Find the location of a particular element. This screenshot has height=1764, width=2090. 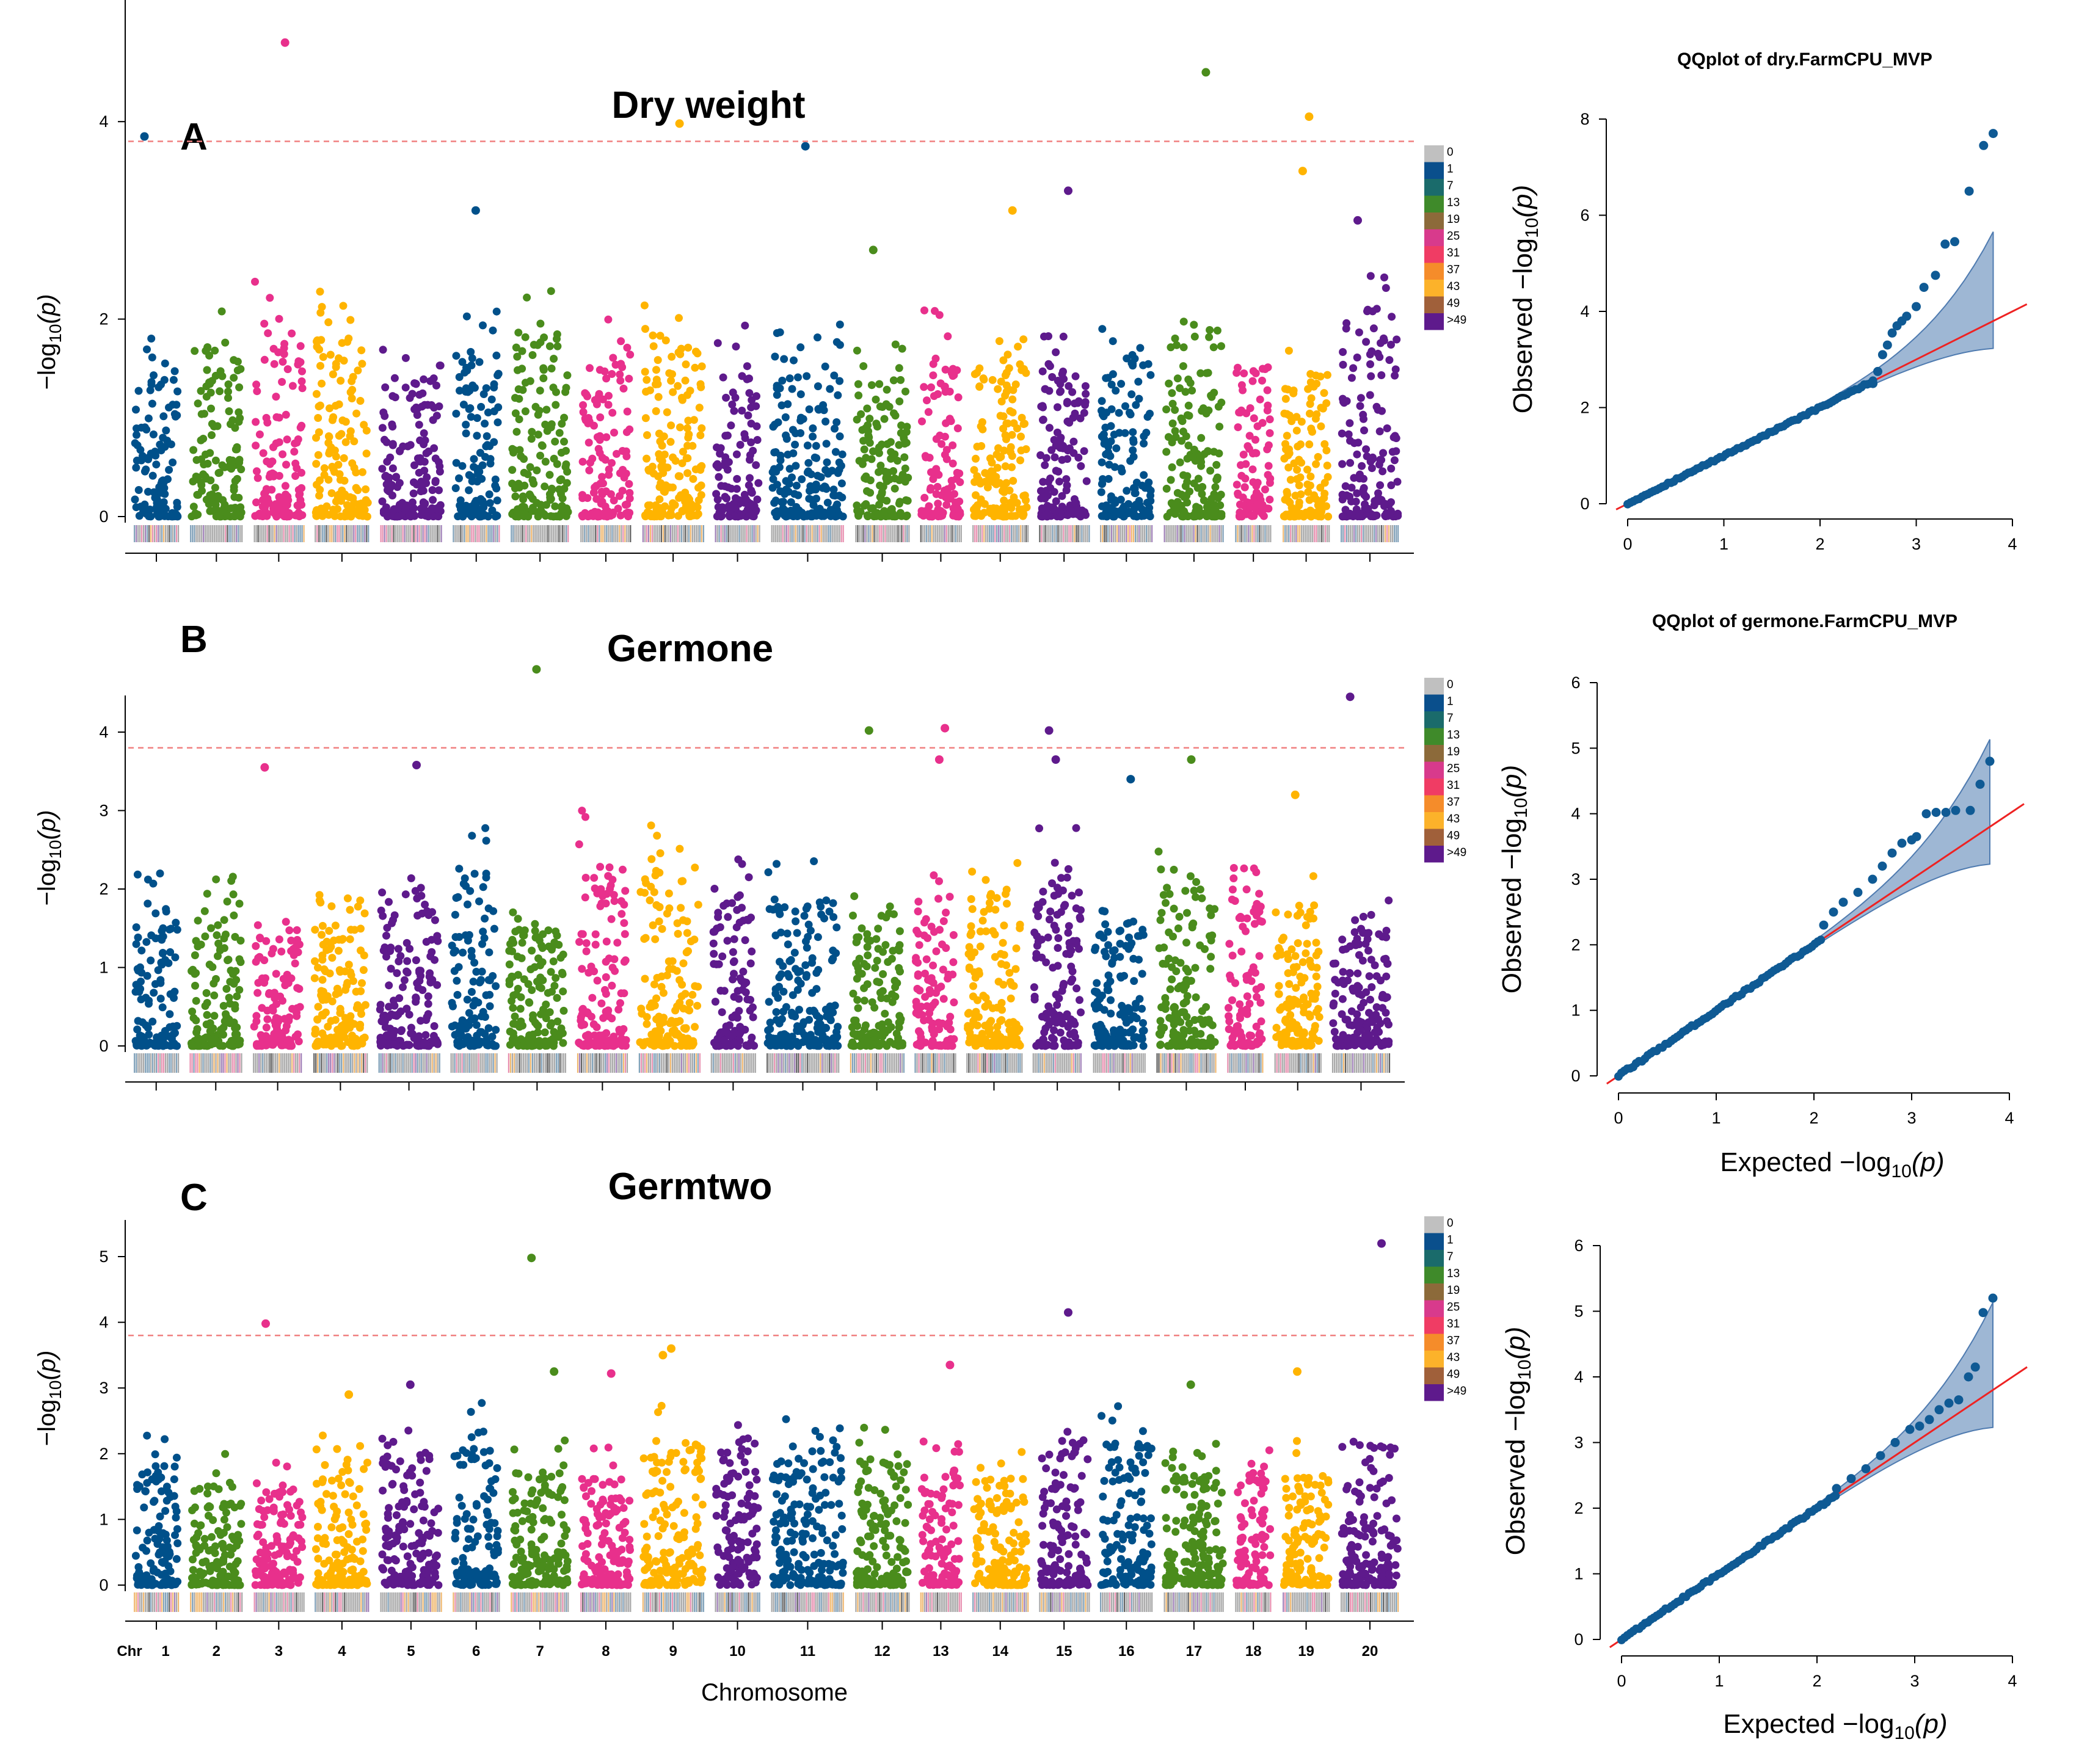

chromosome-10-density-strip is located at coordinates (737, 533).